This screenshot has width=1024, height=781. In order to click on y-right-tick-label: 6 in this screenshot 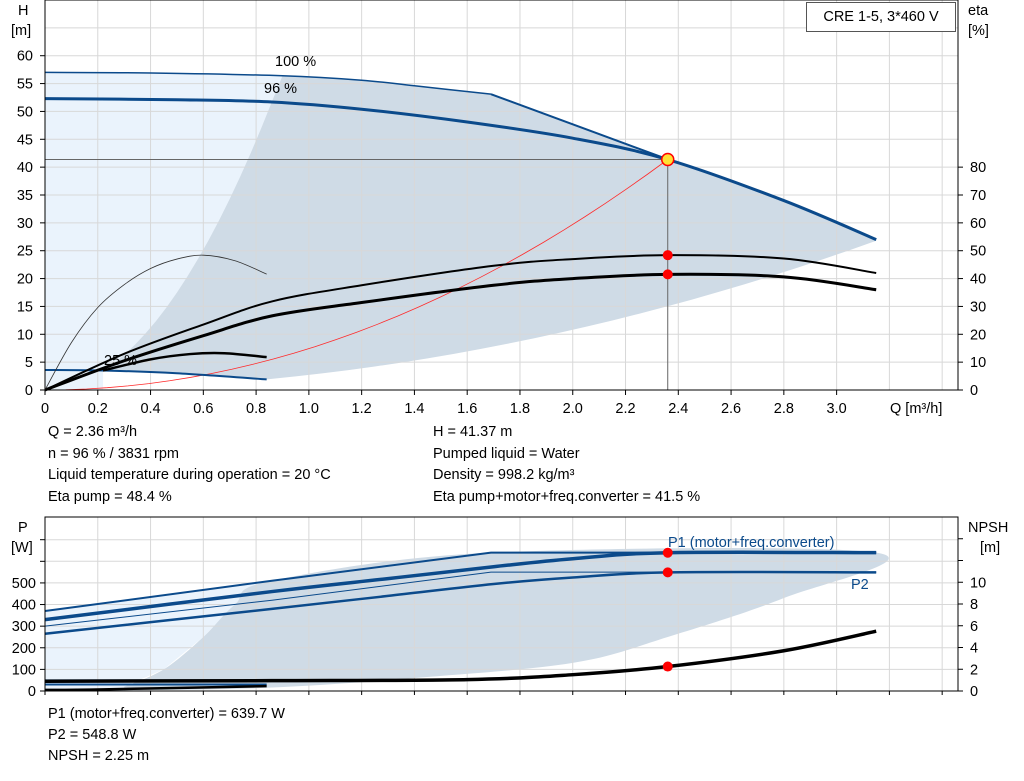, I will do `click(974, 627)`.